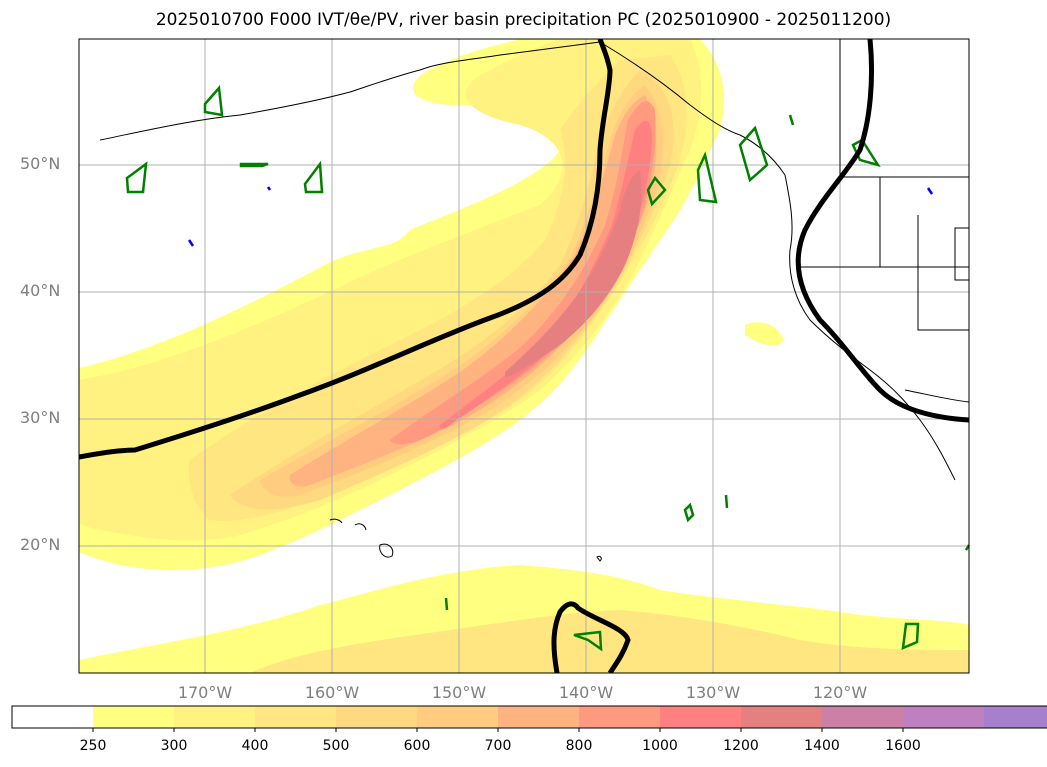 Image resolution: width=1047 pixels, height=767 pixels. I want to click on colorbar-outline, so click(529, 717).